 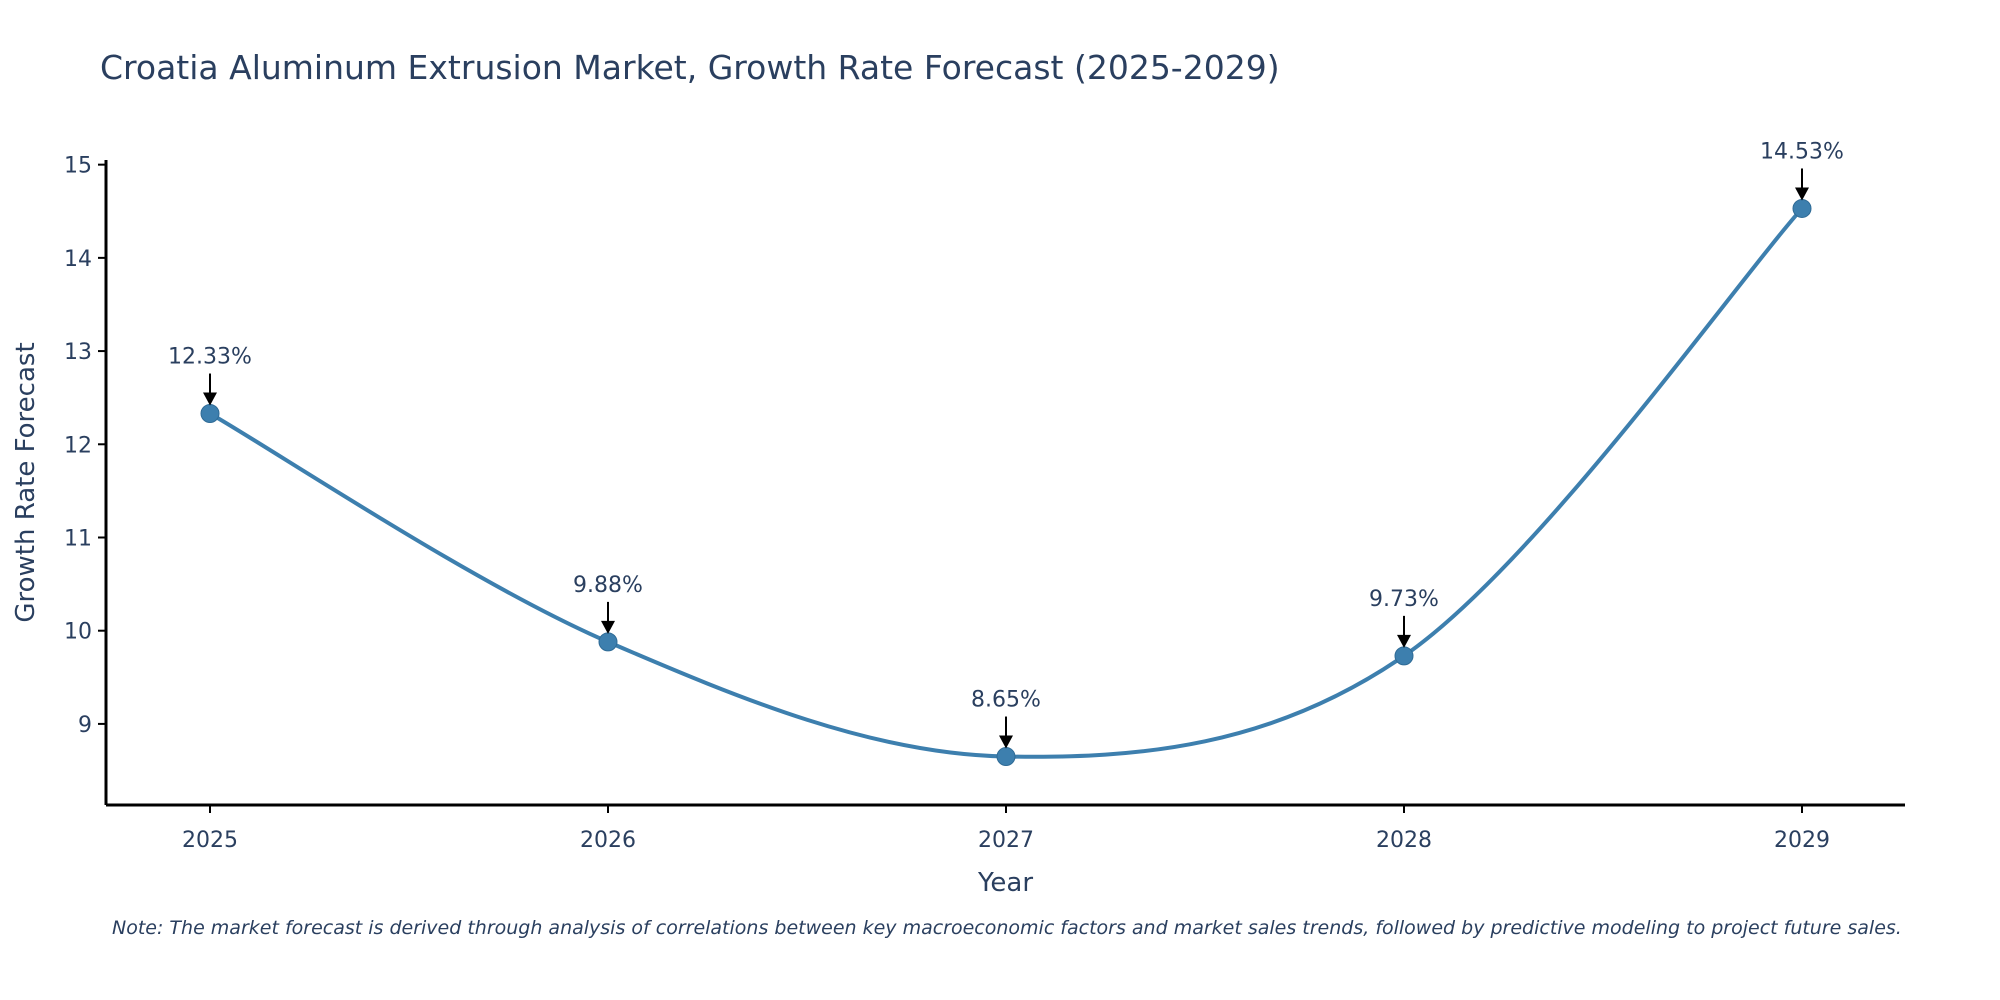 I want to click on y-tick-label: 11, so click(x=78, y=538).